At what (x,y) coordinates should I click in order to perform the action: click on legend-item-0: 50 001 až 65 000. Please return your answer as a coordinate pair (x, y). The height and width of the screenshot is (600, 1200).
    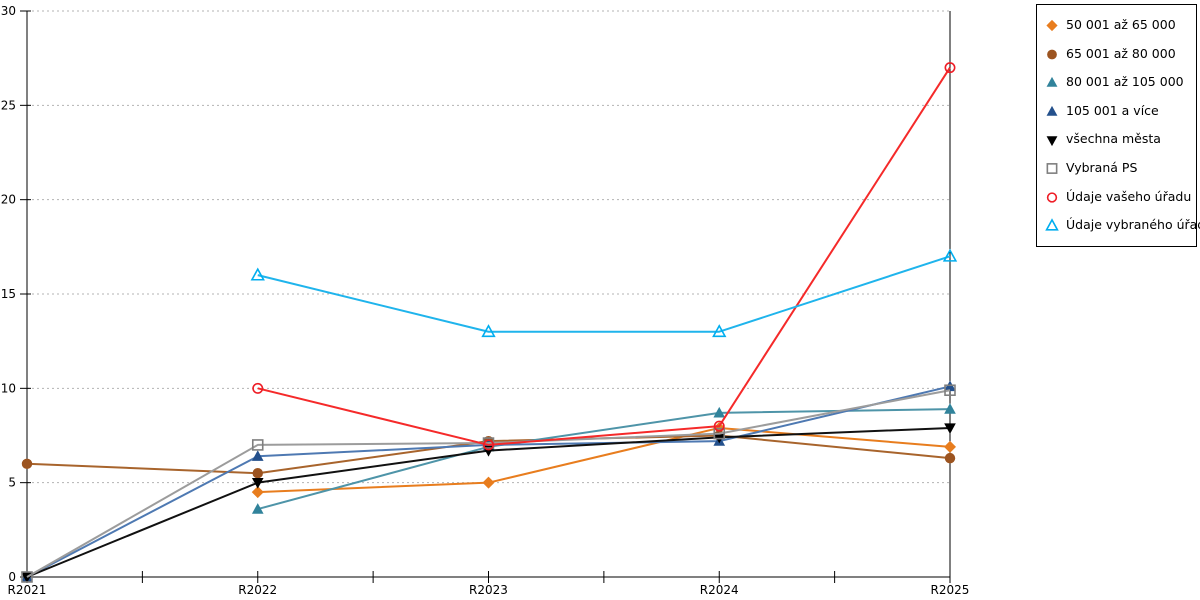
    Looking at the image, I should click on (1118, 25).